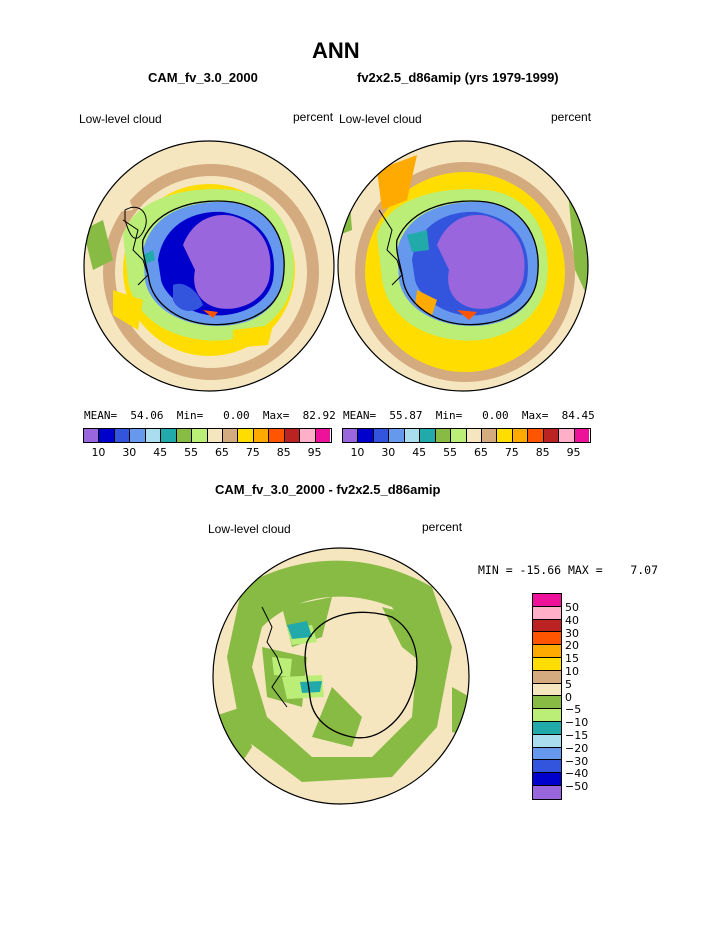 The width and height of the screenshot is (723, 935). What do you see at coordinates (360, 415) in the screenshot?
I see `right-mean-label: MEAN=` at bounding box center [360, 415].